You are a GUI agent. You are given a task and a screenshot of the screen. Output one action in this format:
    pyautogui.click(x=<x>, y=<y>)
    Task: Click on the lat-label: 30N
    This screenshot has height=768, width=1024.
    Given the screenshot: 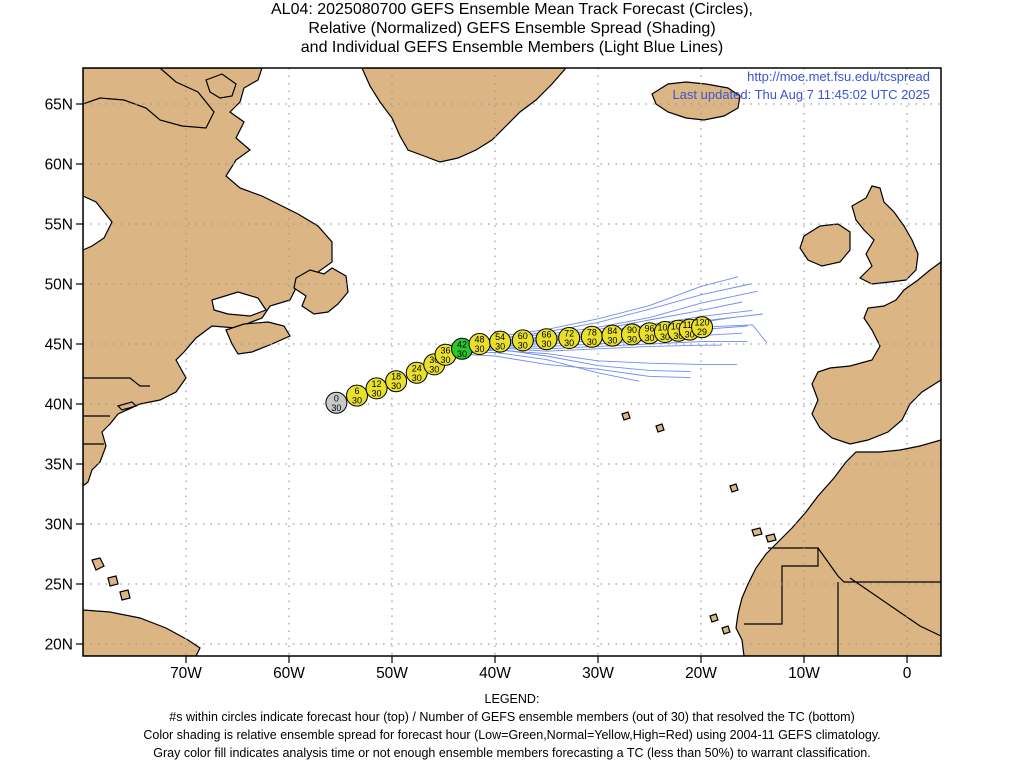 What is the action you would take?
    pyautogui.click(x=59, y=525)
    